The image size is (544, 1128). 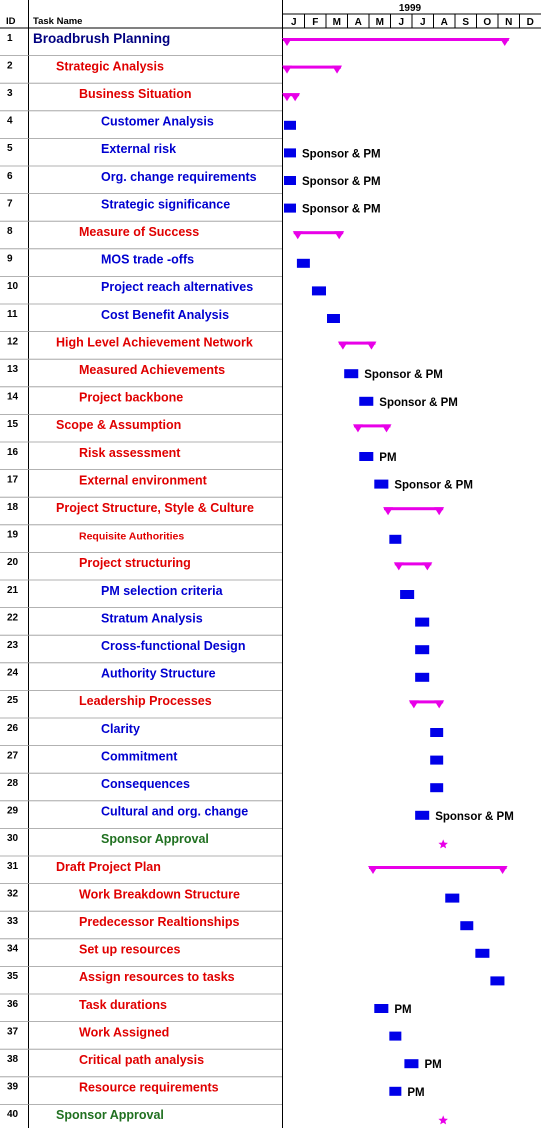 I want to click on task-name: External environment, so click(x=143, y=480).